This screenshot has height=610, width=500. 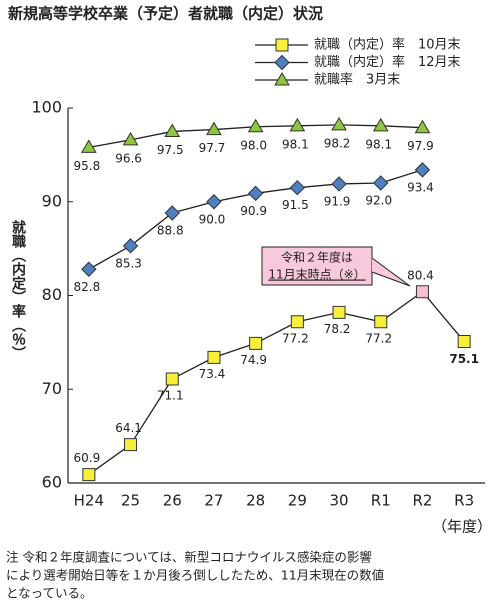 What do you see at coordinates (357, 80) in the screenshot?
I see `legend-label: 就職率 3月末` at bounding box center [357, 80].